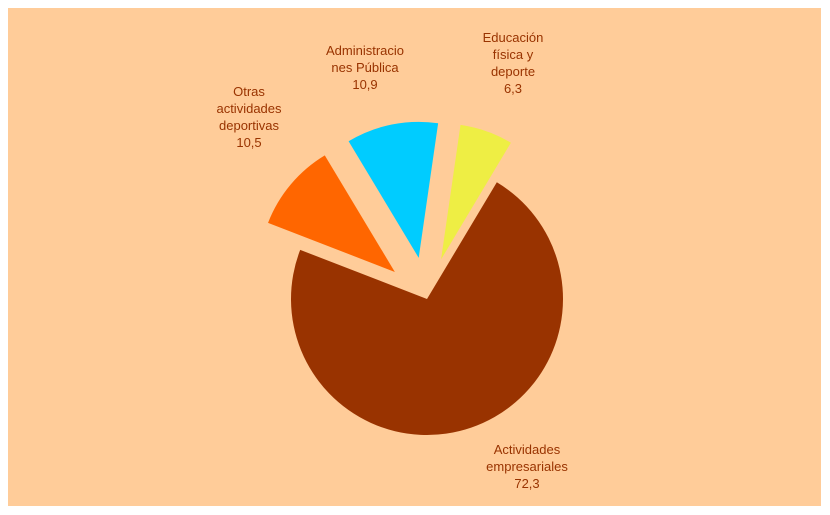 This screenshot has height=515, width=830. I want to click on slice-value-0: 72,3, so click(526, 483).